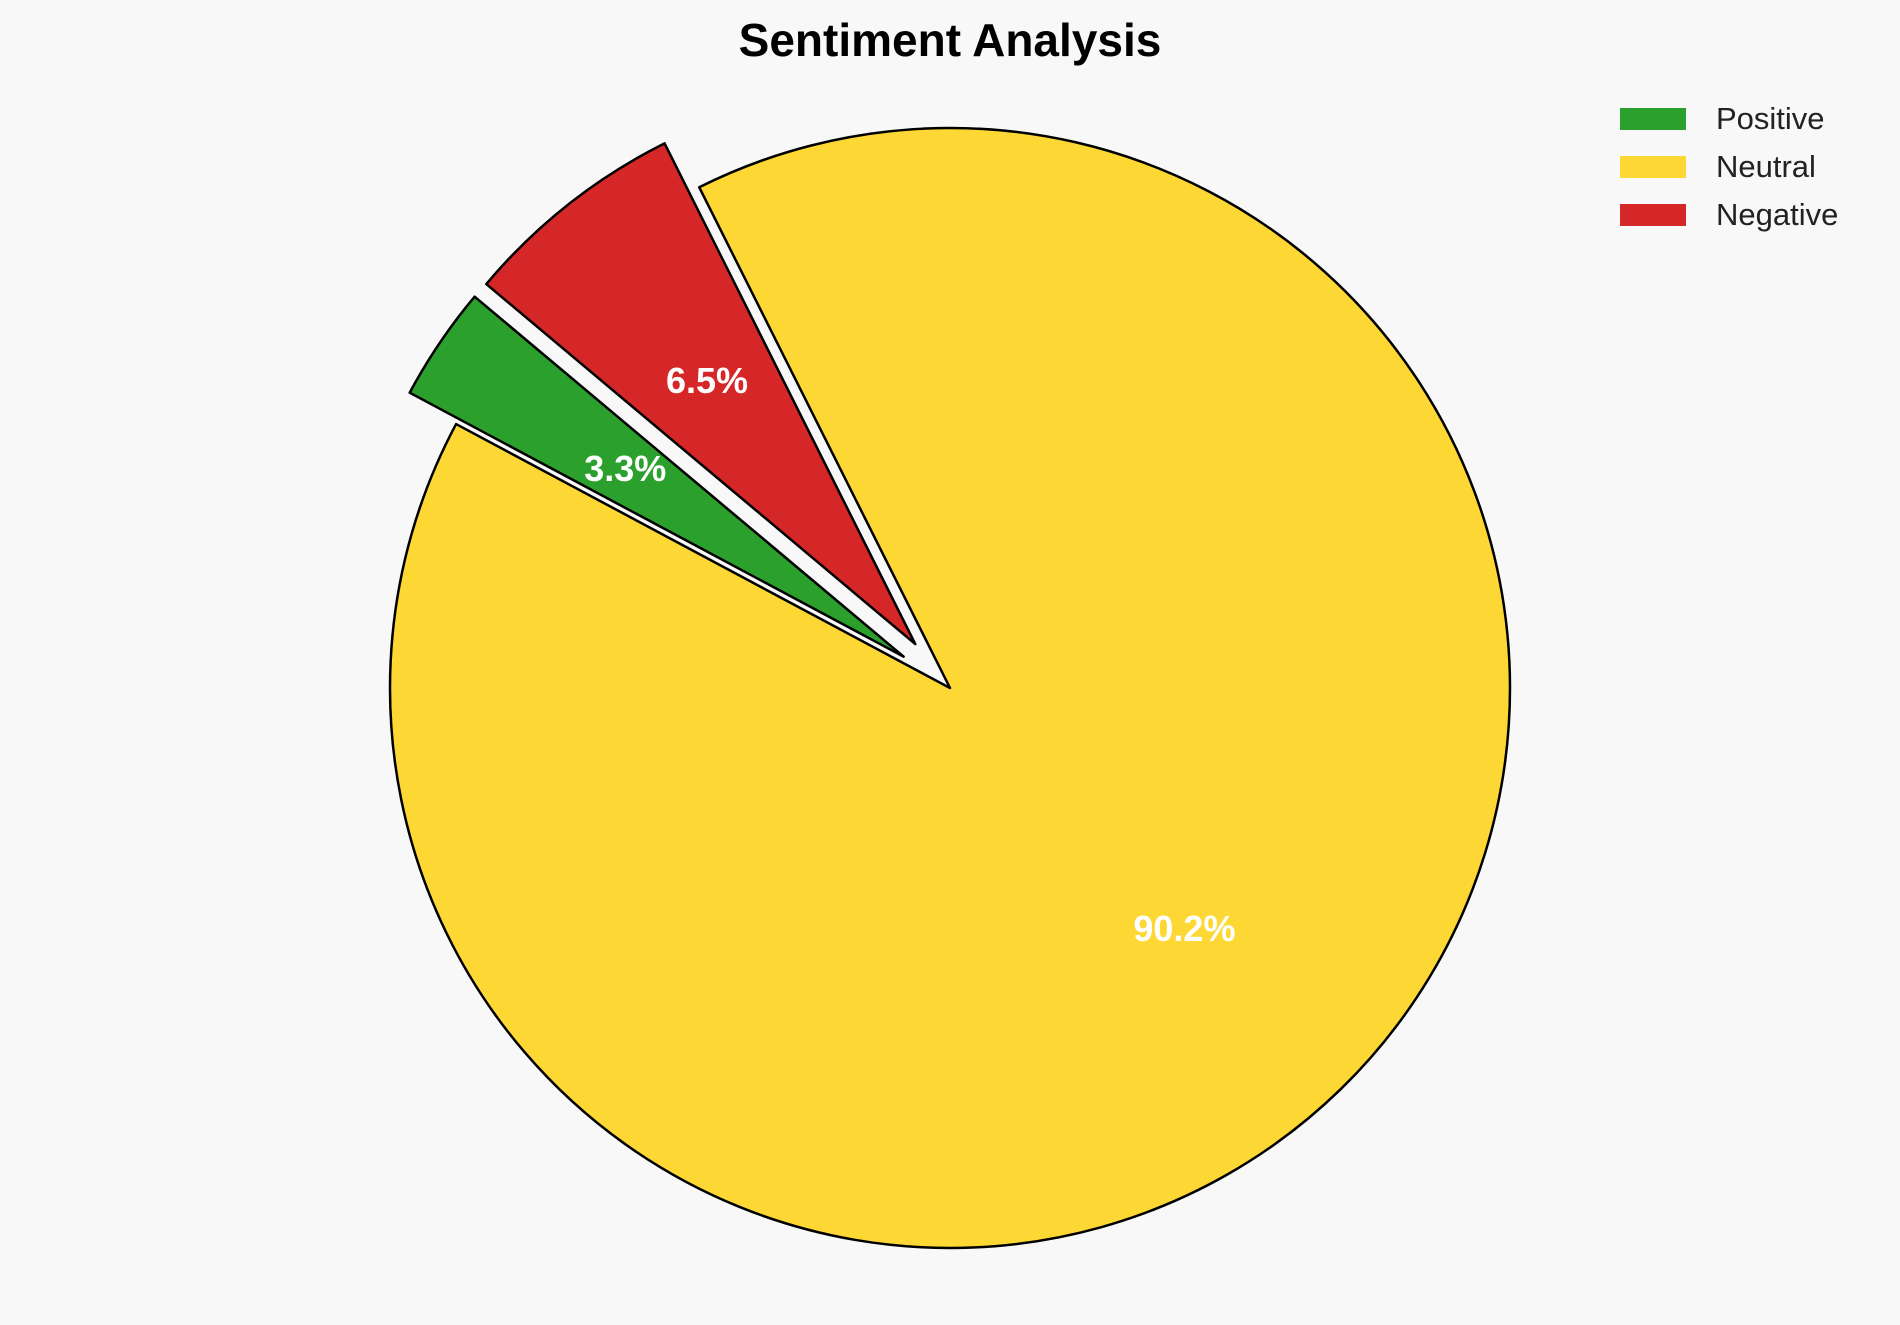 Image resolution: width=1900 pixels, height=1325 pixels. What do you see at coordinates (707, 380) in the screenshot?
I see `pie-label-negative: 6.5%` at bounding box center [707, 380].